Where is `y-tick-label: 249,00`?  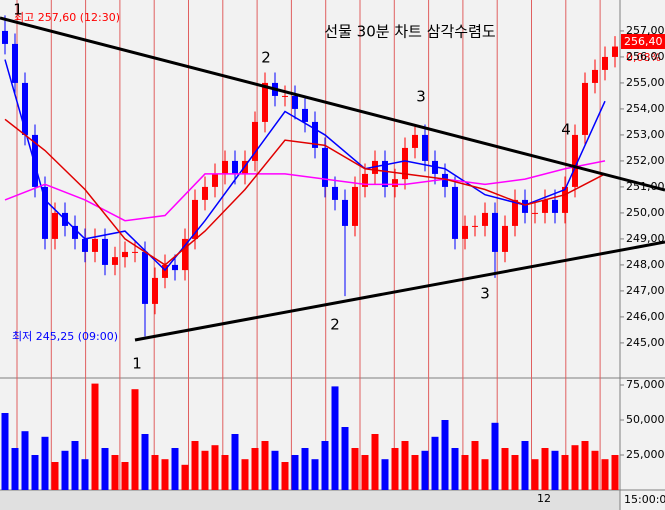 y-tick-label: 249,00 is located at coordinates (645, 238).